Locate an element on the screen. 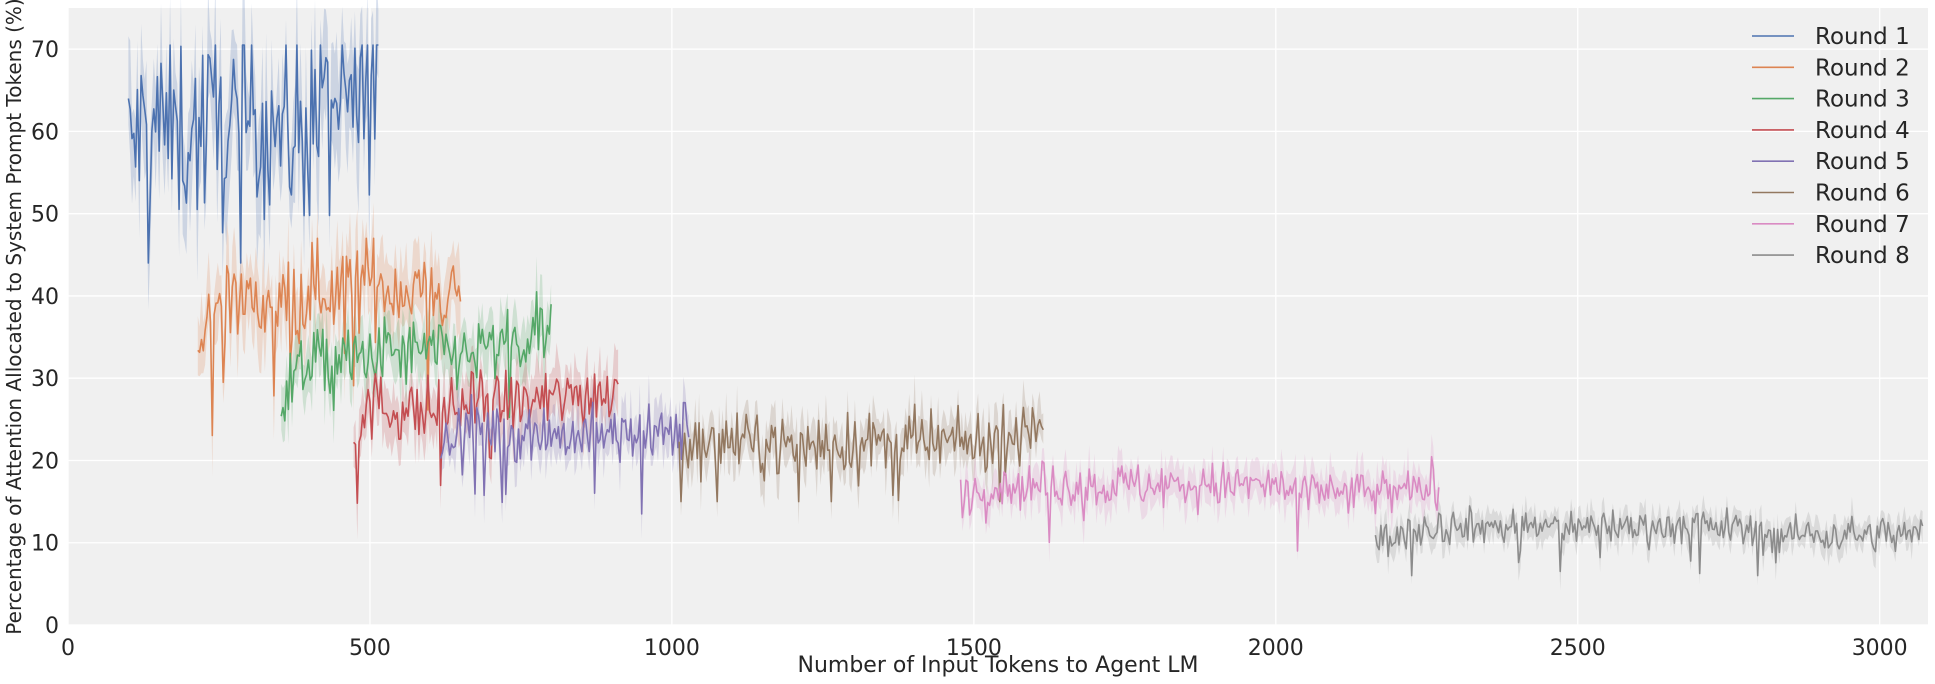 The height and width of the screenshot is (684, 1935). legend-label-round-6: Round 6 is located at coordinates (1862, 194).